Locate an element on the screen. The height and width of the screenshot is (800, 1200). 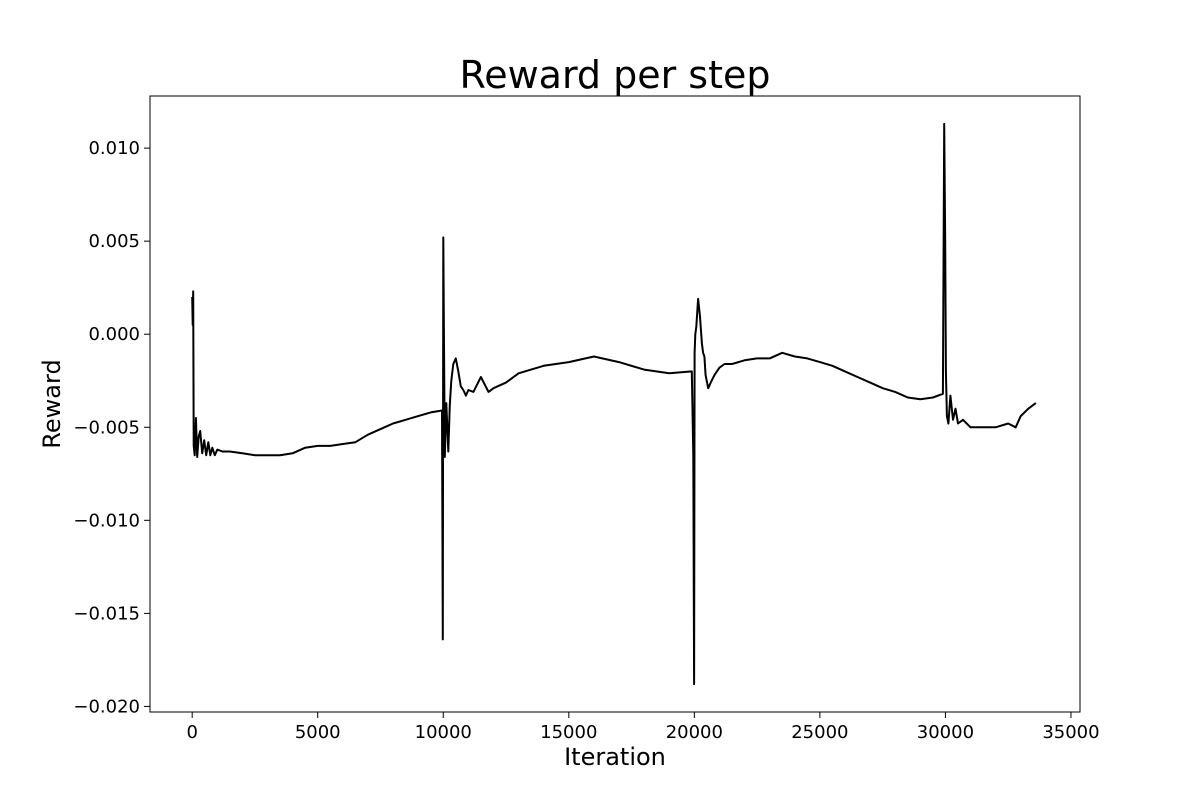
y-axis: −0.020 −0.015 −0.010 −0.005 0.000 0.005 0.010 is located at coordinates (111, 427).